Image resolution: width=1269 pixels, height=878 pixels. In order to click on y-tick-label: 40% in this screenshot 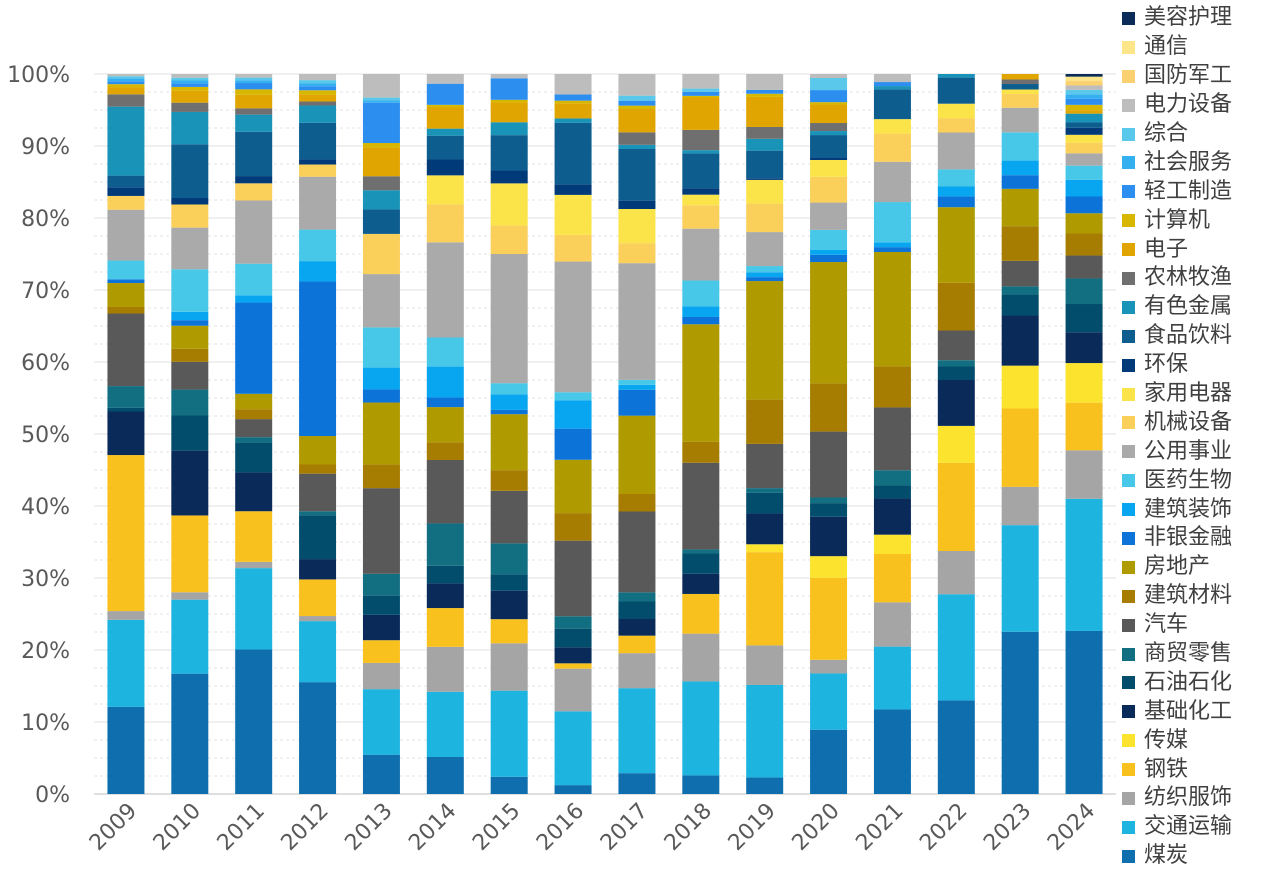, I will do `click(45, 507)`.